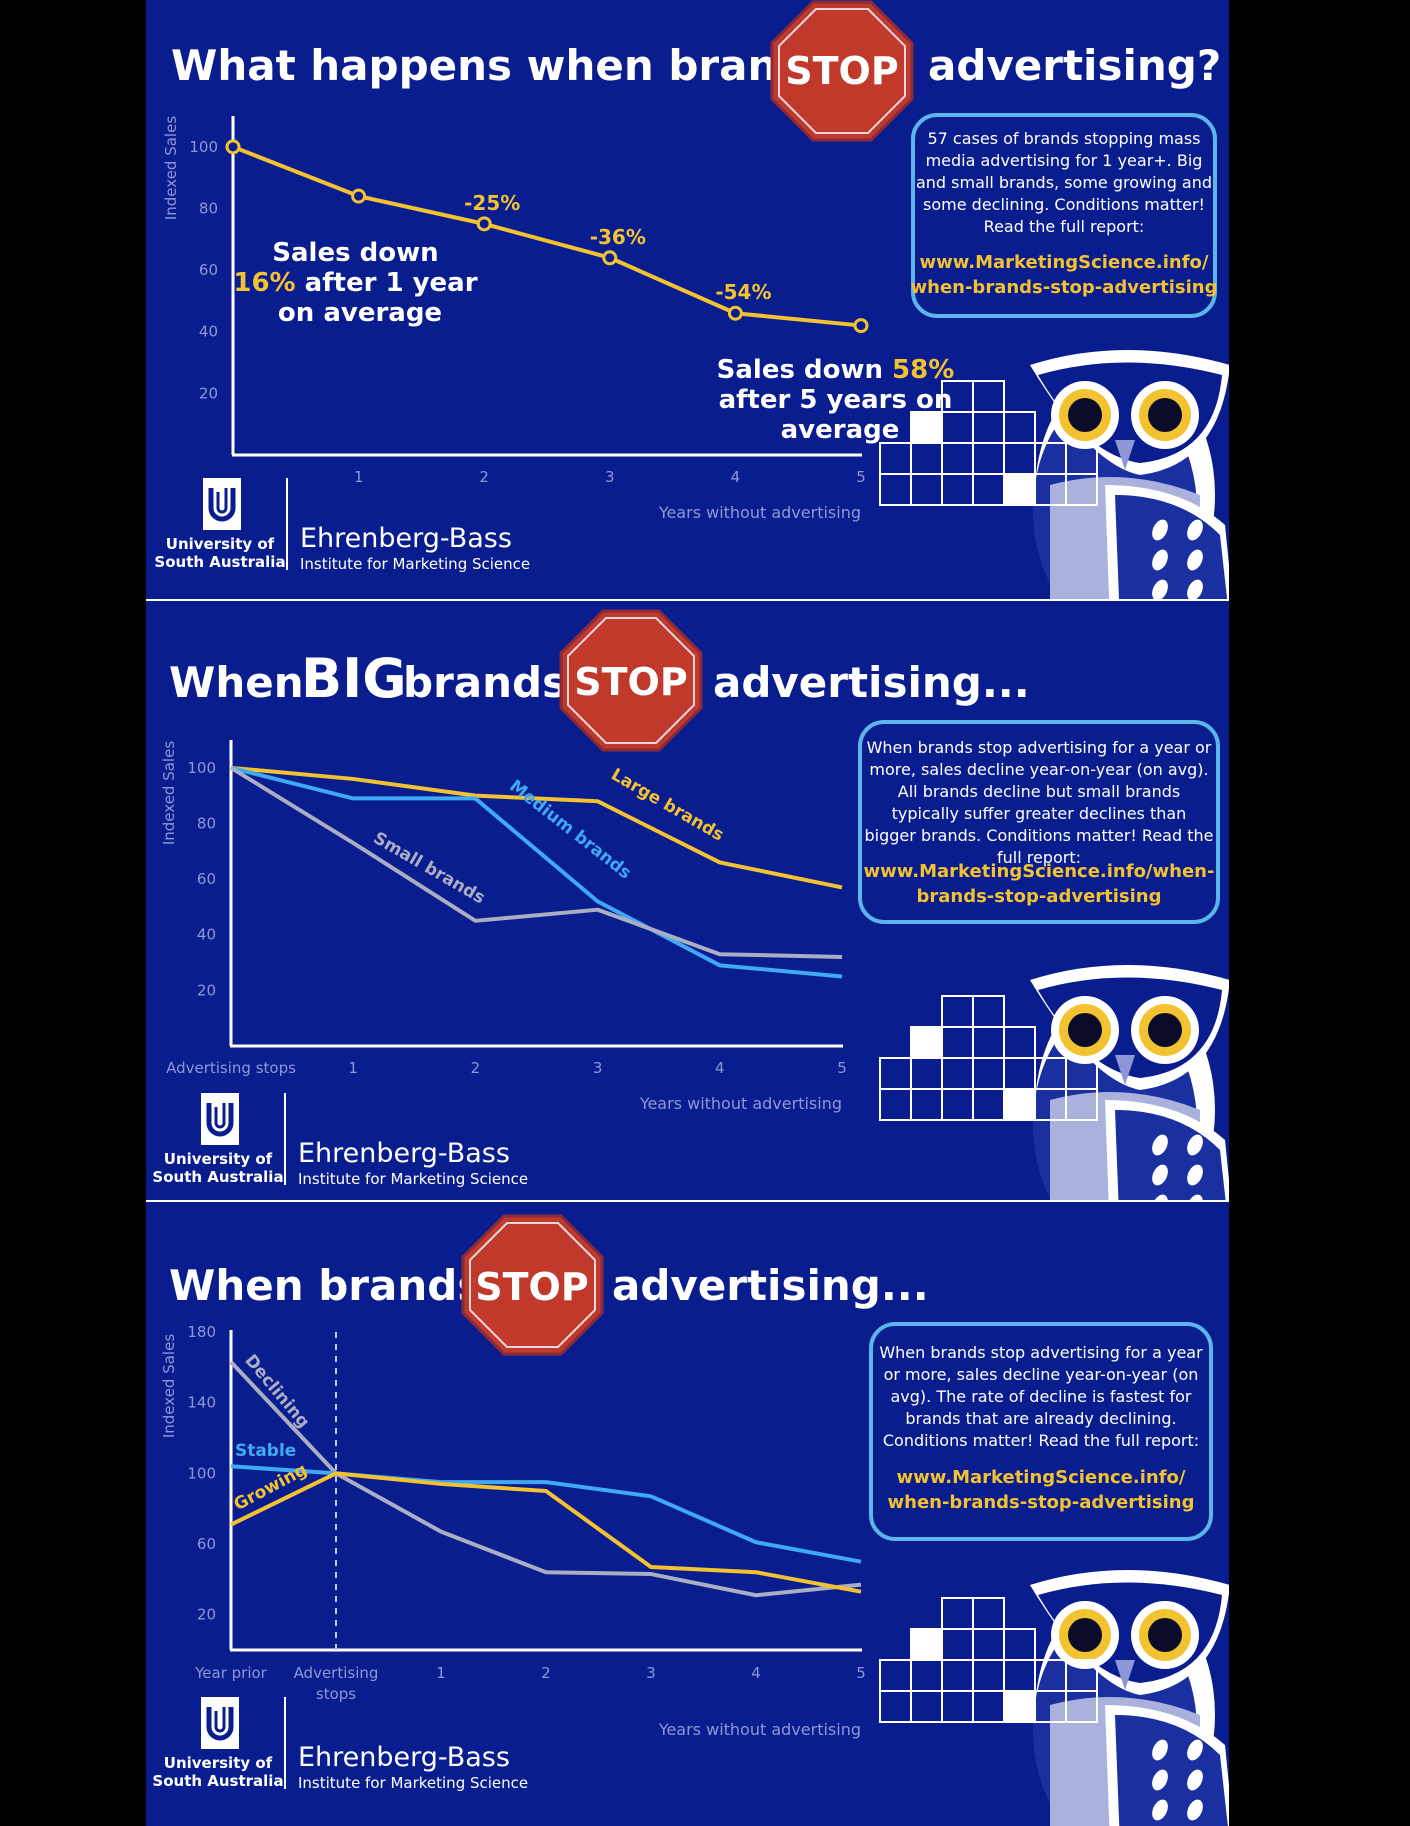 This screenshot has height=1826, width=1410. Describe the element at coordinates (530, 1683) in the screenshot. I see `x-tick-labels: Year prior Advertising stops 1 2 3 4 5` at that location.